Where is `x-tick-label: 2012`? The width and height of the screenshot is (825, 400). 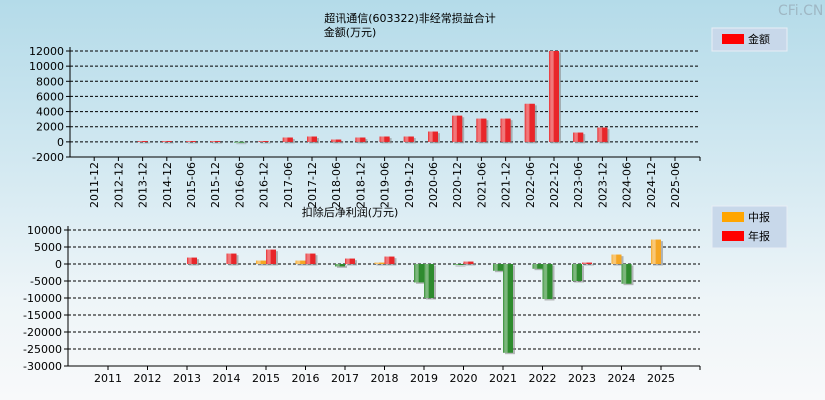 x-tick-label: 2012 is located at coordinates (148, 378).